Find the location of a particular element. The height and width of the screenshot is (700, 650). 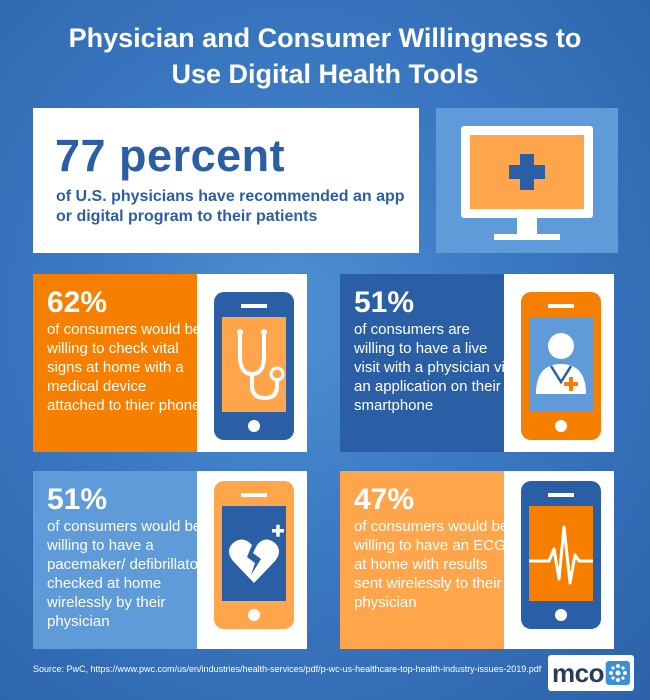

phone-card-ecg is located at coordinates (559, 560).